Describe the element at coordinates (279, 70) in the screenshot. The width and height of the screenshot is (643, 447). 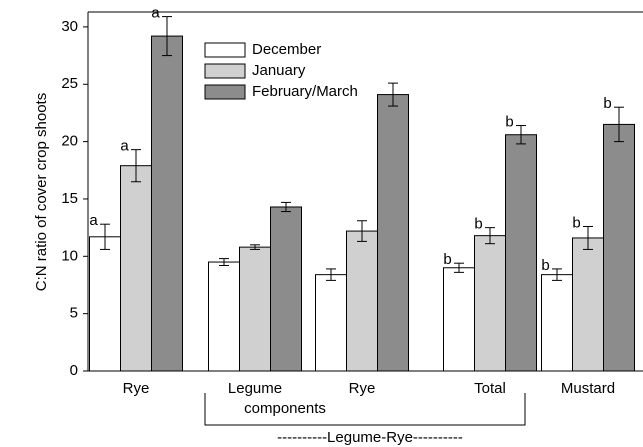
I see `legend-label: January` at that location.